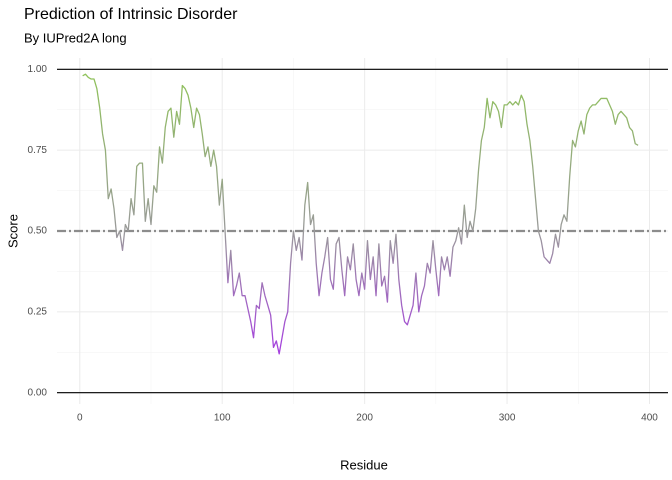  Describe the element at coordinates (38, 231) in the screenshot. I see `y-tick-label: 0.50` at that location.